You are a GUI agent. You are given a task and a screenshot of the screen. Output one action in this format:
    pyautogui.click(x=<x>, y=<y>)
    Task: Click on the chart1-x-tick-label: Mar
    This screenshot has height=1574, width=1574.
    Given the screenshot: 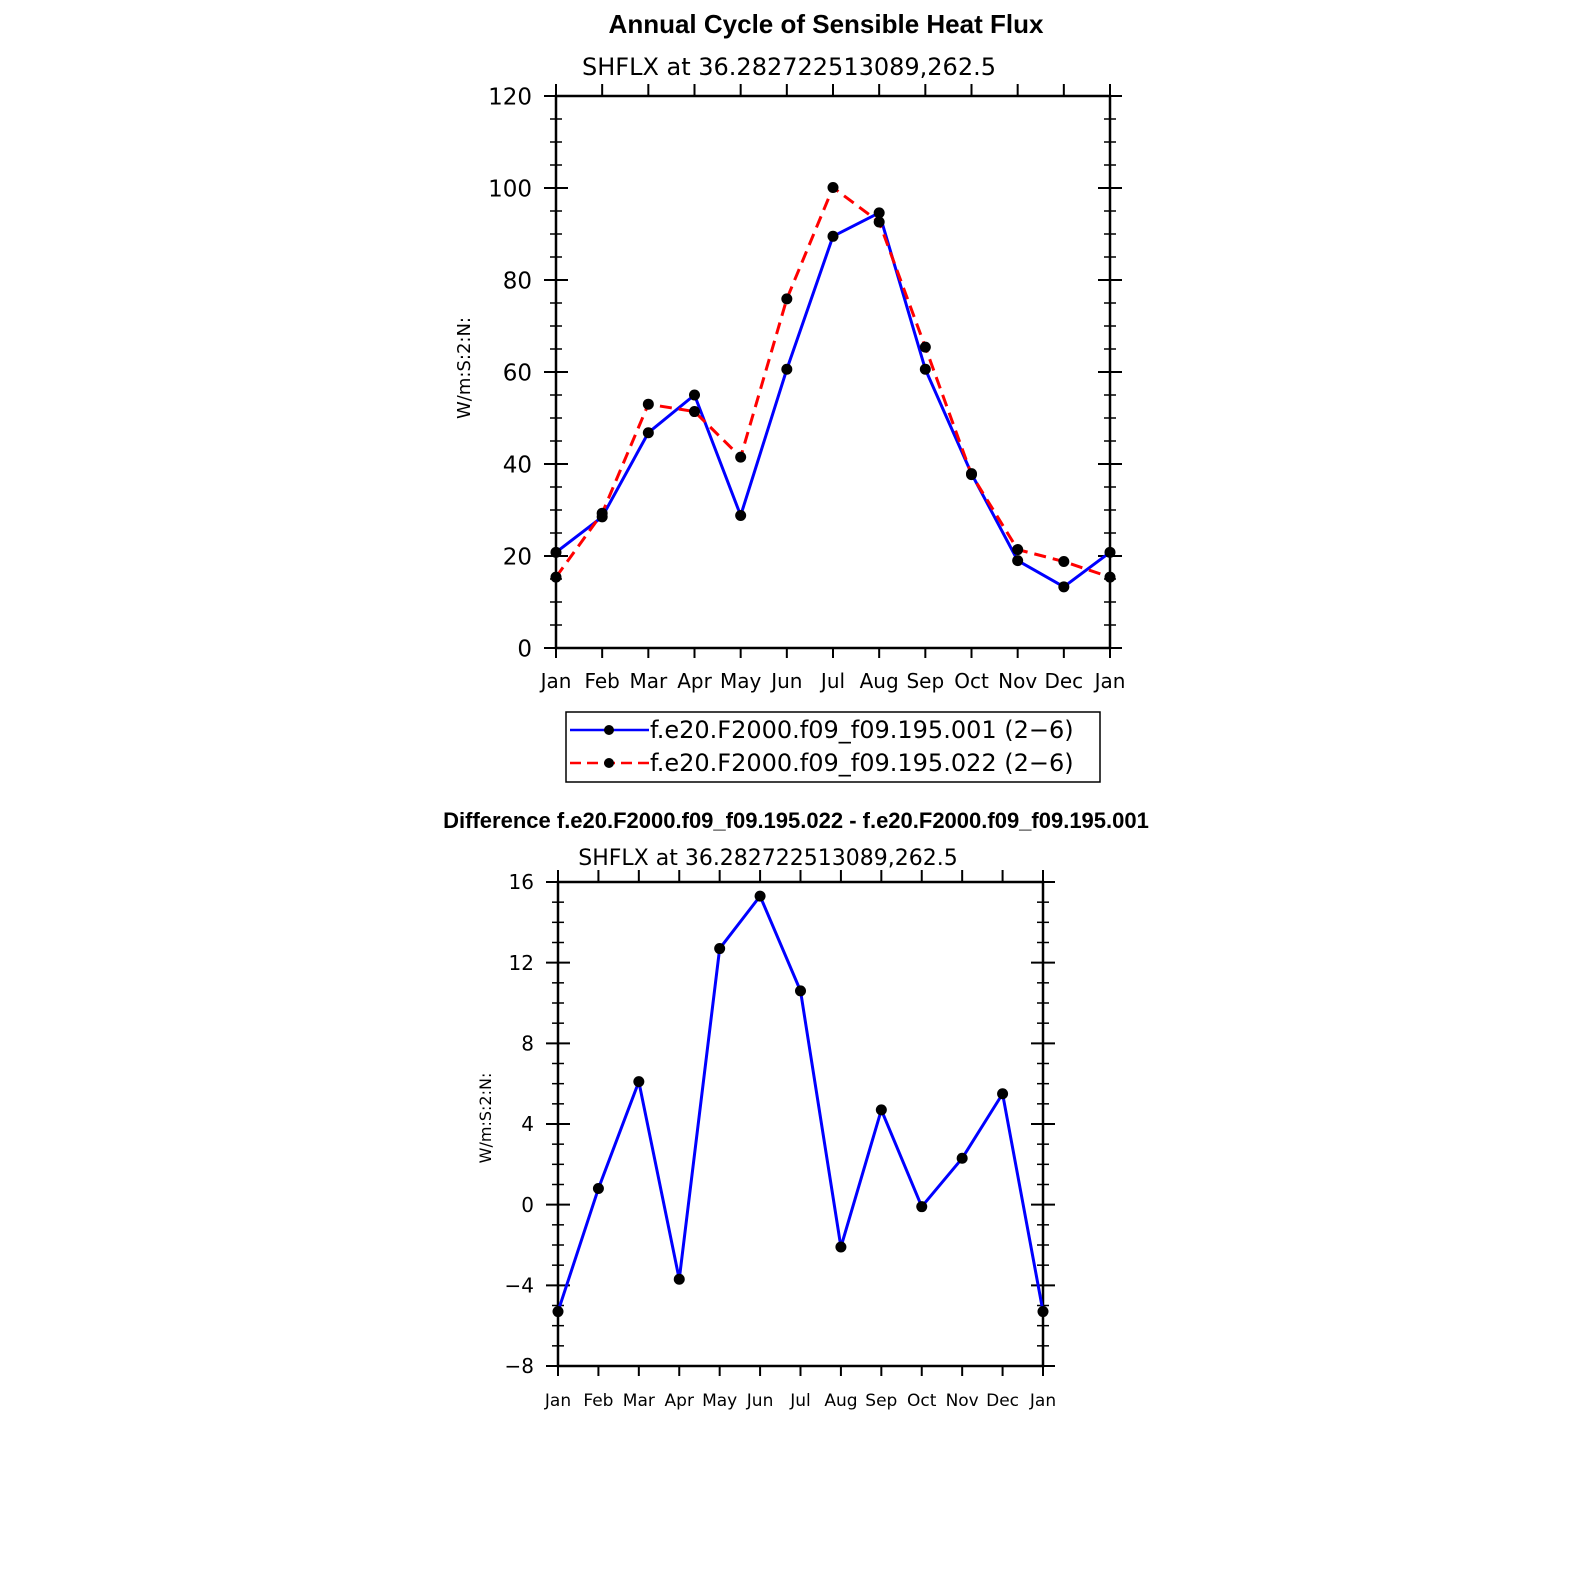 What is the action you would take?
    pyautogui.click(x=648, y=681)
    